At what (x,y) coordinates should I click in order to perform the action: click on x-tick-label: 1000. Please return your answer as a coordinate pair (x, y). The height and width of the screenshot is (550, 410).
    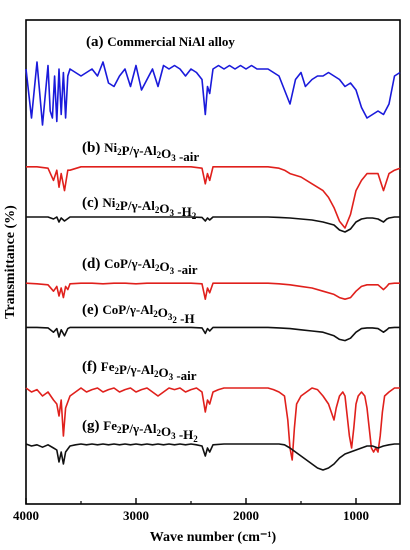
    Looking at the image, I should click on (356, 515).